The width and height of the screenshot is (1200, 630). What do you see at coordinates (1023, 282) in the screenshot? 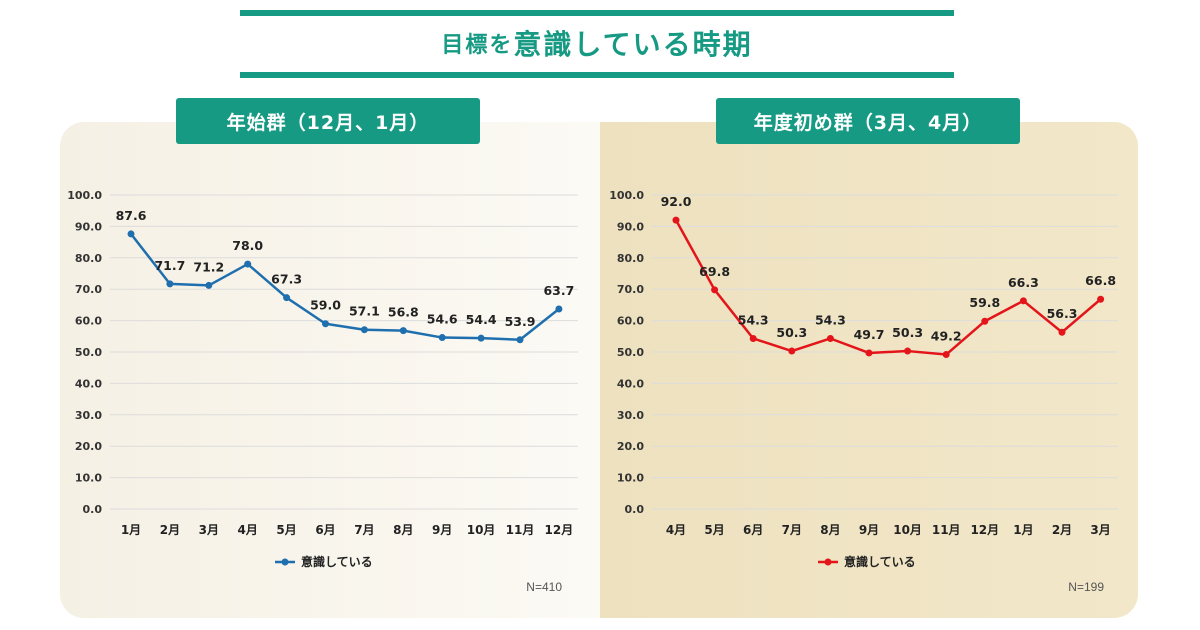
I see `right-data-label: 66.3` at bounding box center [1023, 282].